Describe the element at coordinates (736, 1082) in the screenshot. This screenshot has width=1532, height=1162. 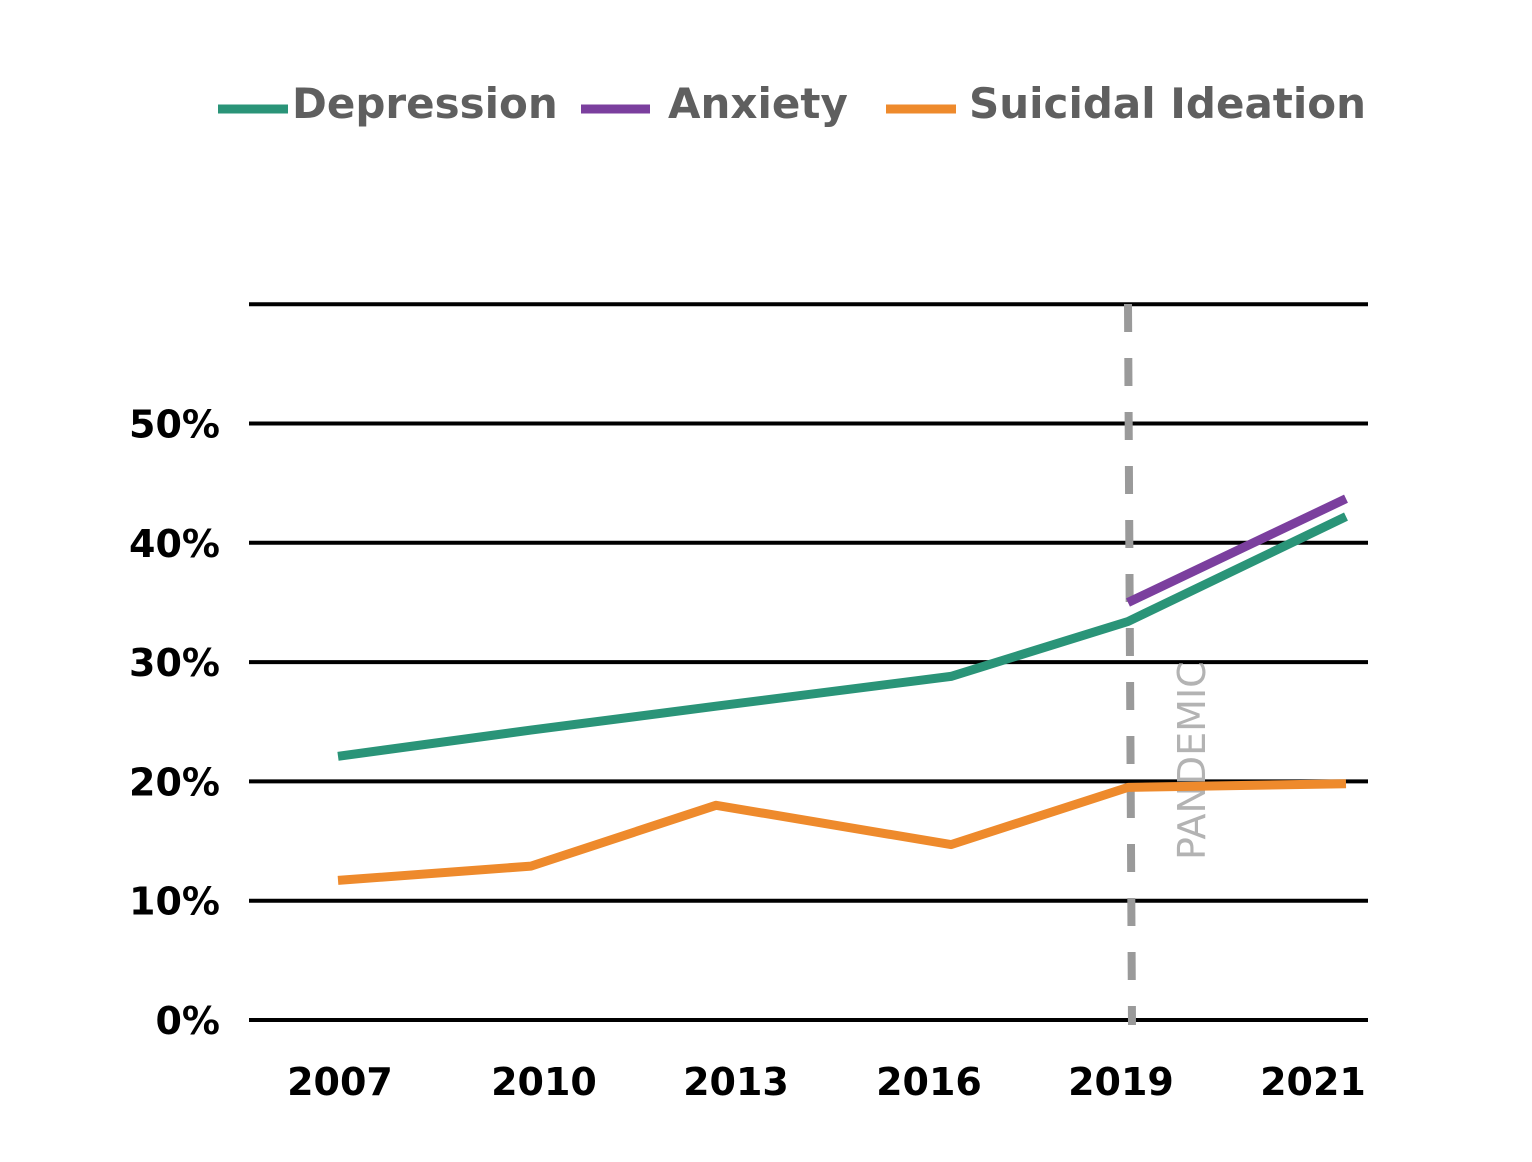
I see `x-tick-label: 2013` at that location.